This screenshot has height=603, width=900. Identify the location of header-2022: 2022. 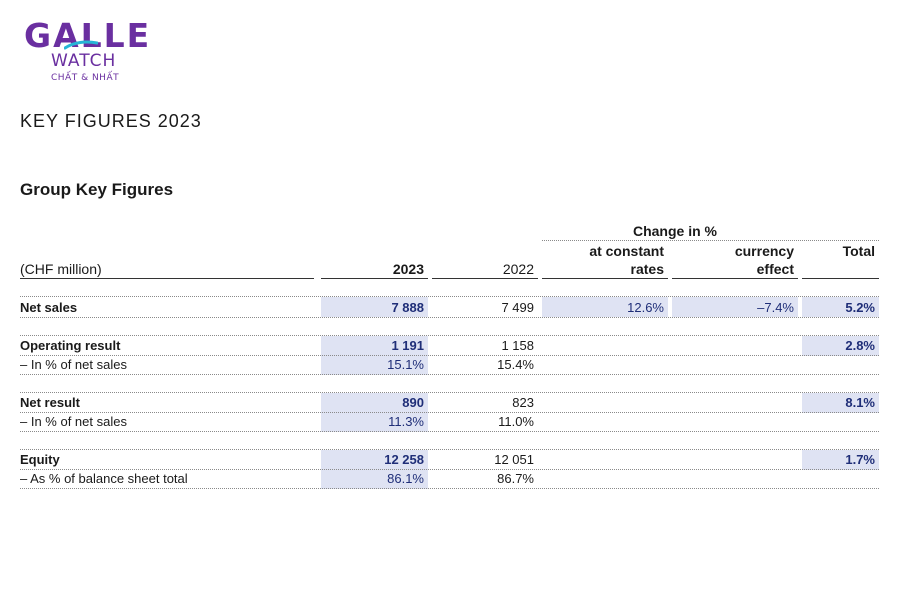
(518, 269).